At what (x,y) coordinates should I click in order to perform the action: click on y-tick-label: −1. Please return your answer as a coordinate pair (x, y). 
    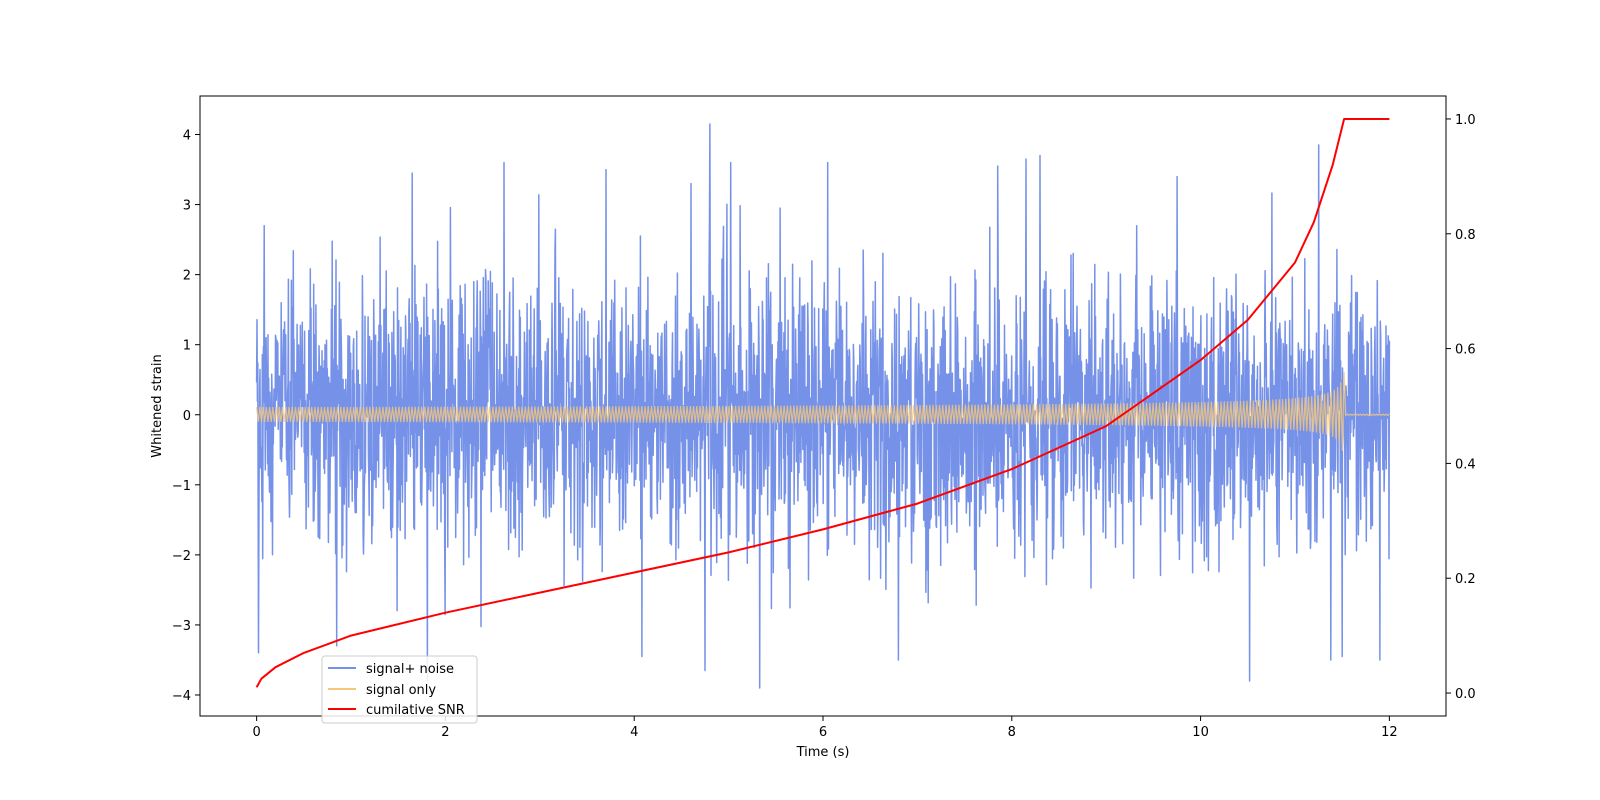
    Looking at the image, I should click on (181, 486).